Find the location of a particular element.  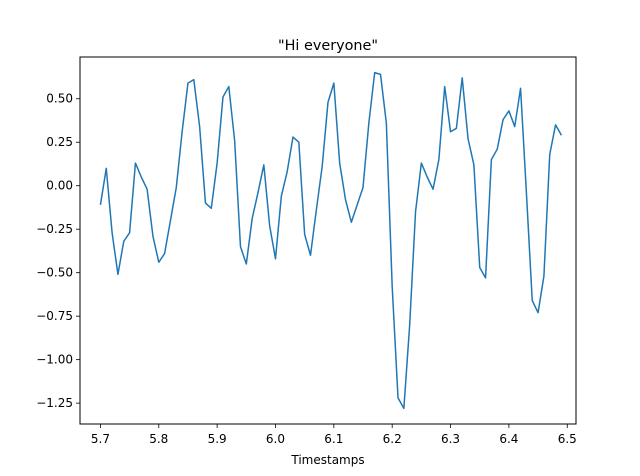

x-tick-label: 5.9 is located at coordinates (217, 439).